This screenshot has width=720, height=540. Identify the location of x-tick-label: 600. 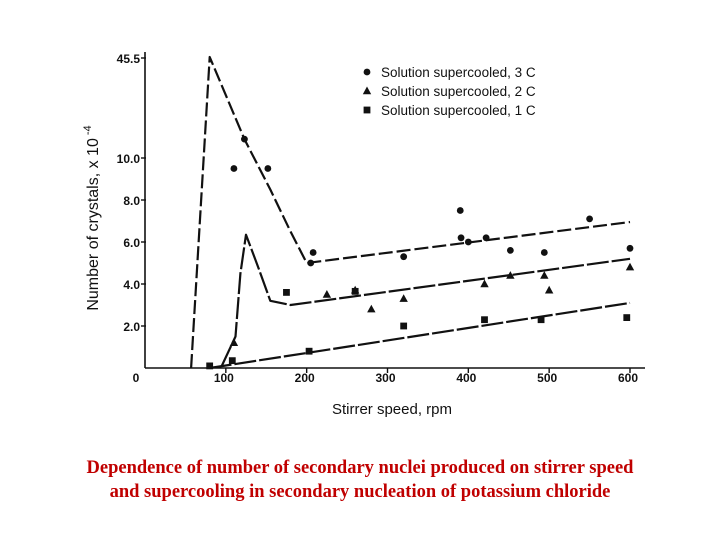
(628, 378).